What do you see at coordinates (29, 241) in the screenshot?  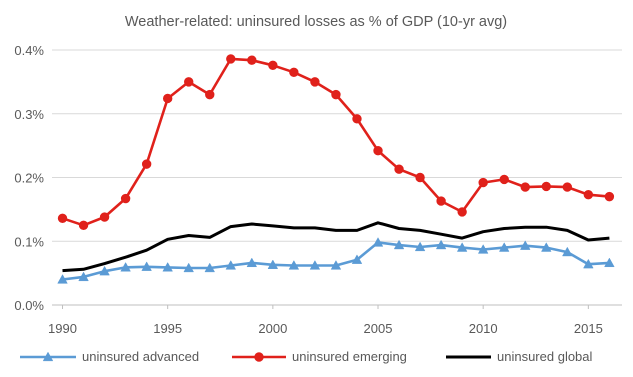 I see `y-tick-label: 0.1%` at bounding box center [29, 241].